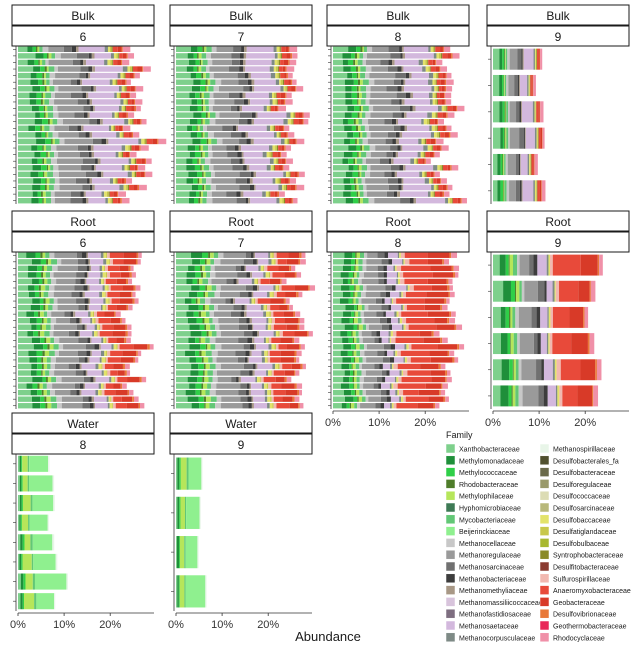 The width and height of the screenshot is (642, 652). I want to click on strip-habitat-label: Bulk, so click(558, 16).